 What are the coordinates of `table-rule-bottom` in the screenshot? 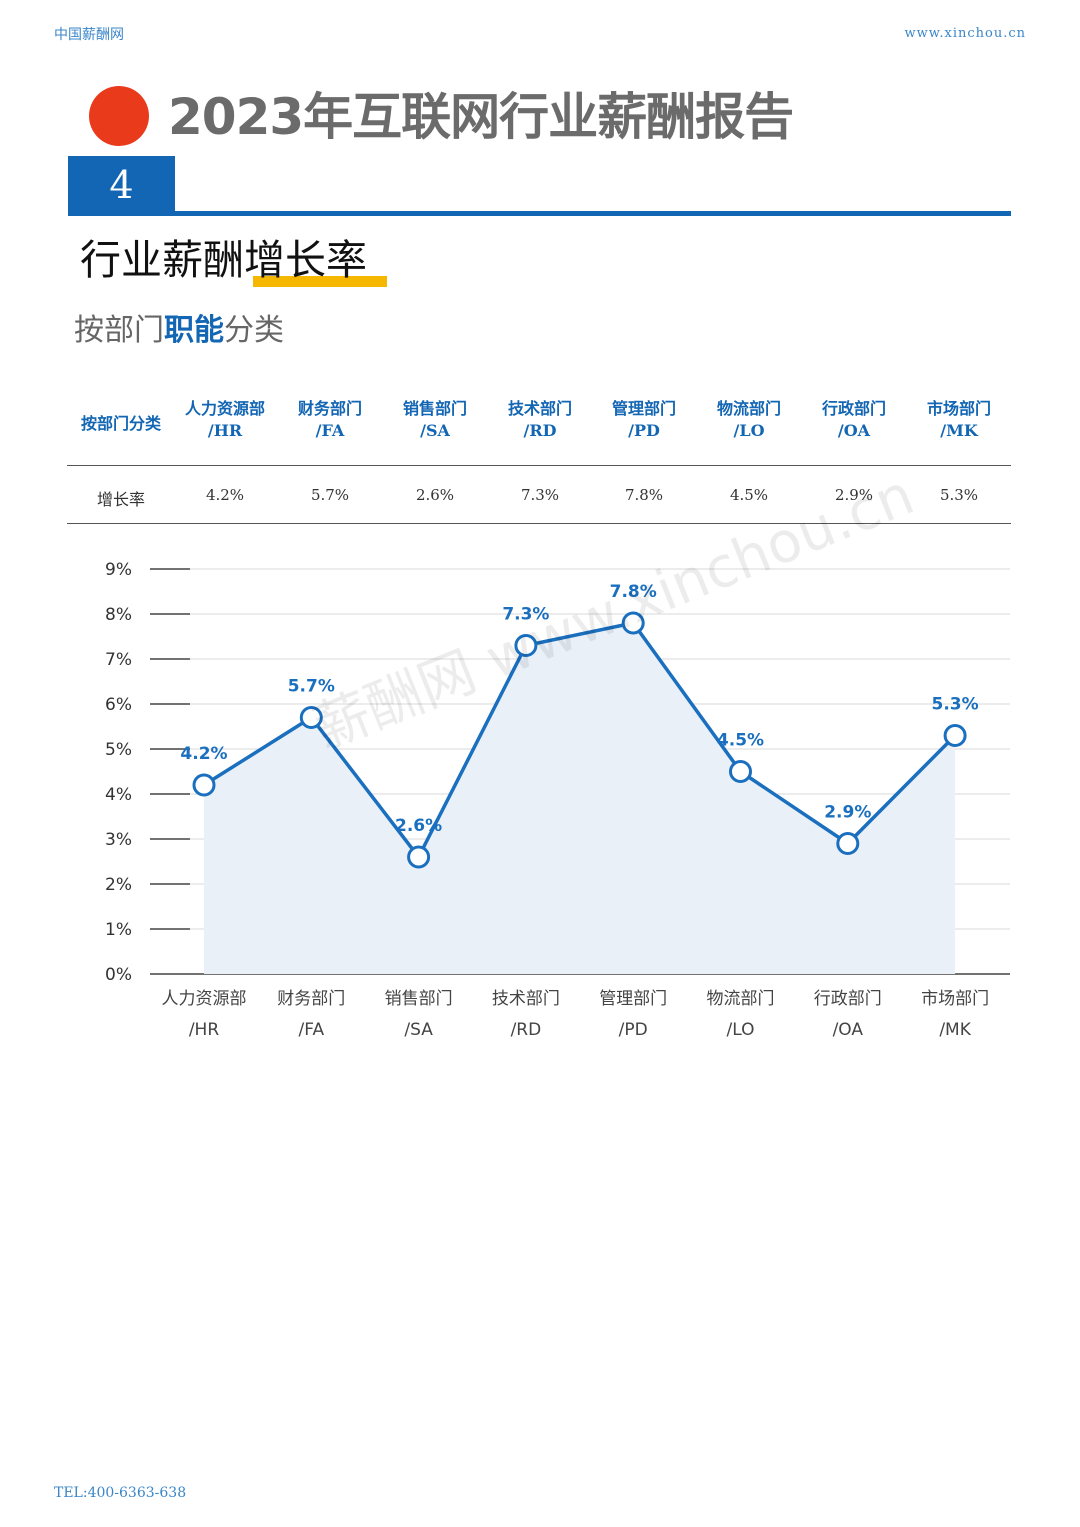 It's located at (539, 523).